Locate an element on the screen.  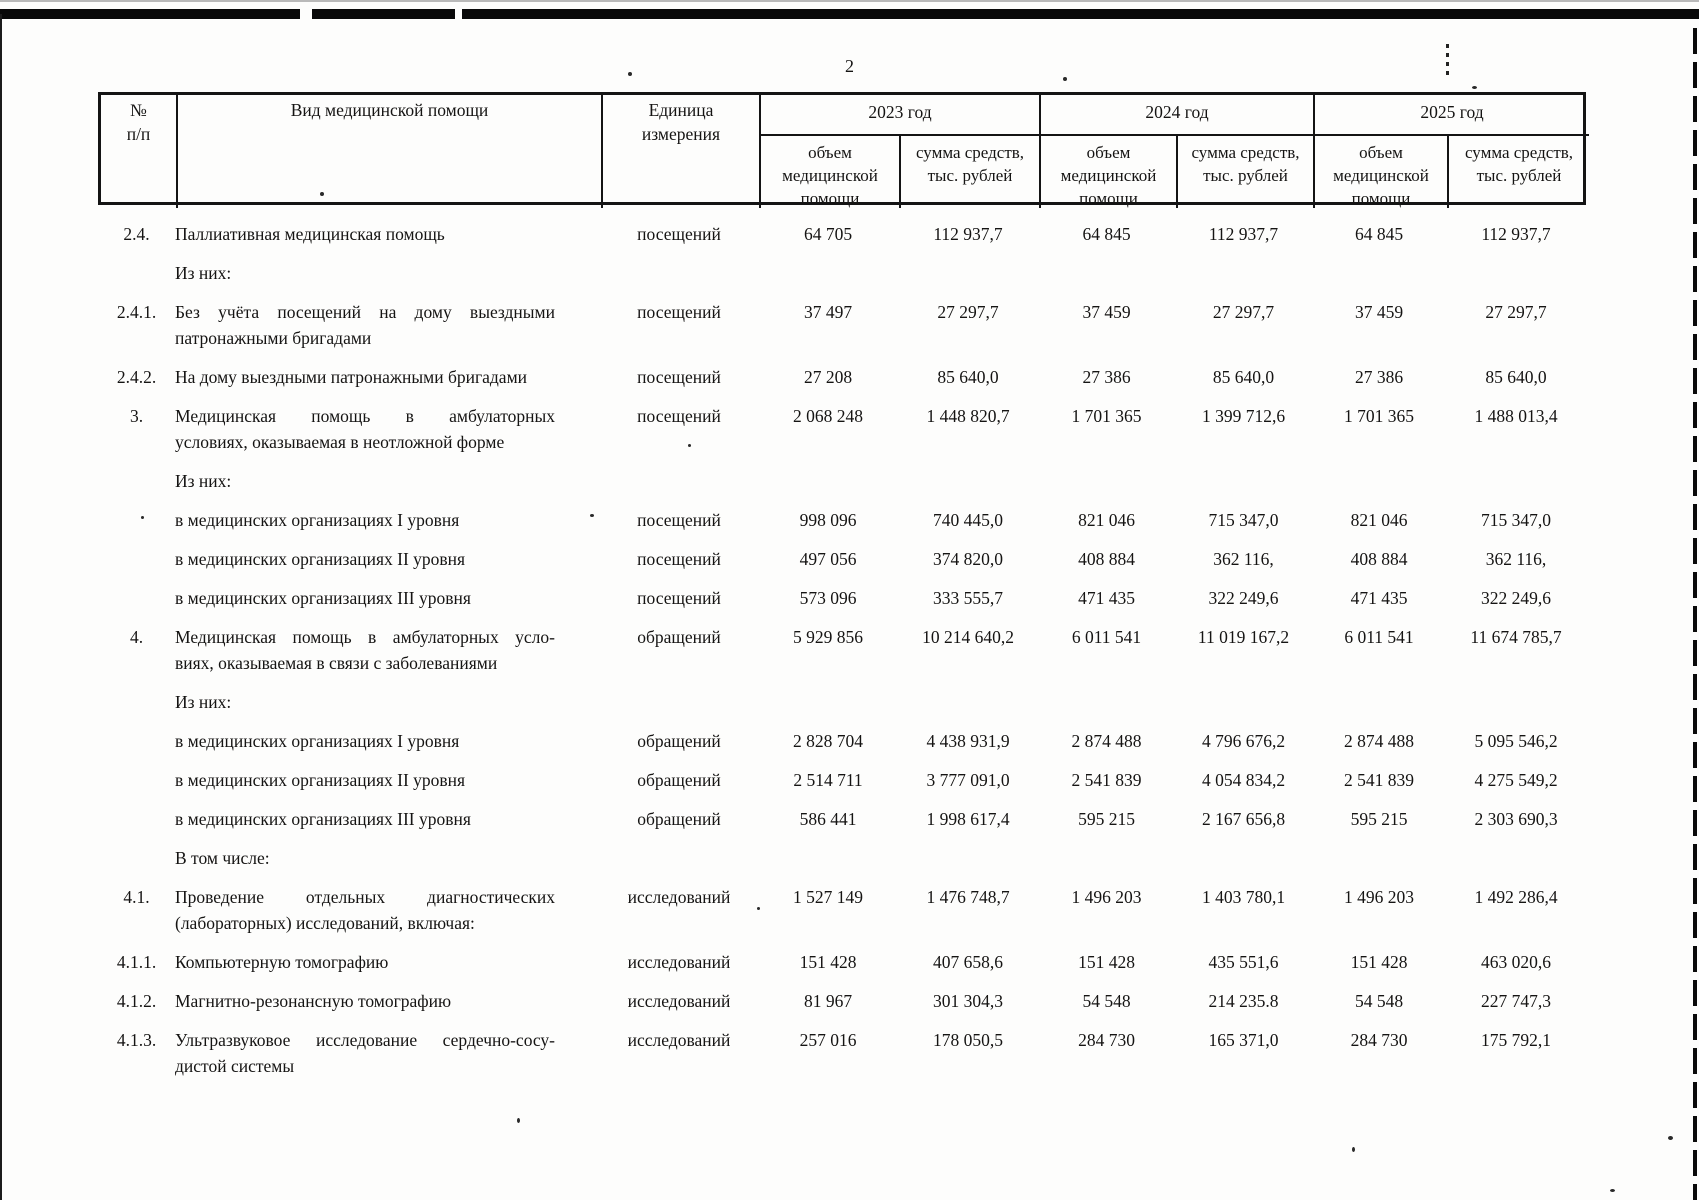
row-name: в медицинских организациях I уровня is located at coordinates (387, 741).